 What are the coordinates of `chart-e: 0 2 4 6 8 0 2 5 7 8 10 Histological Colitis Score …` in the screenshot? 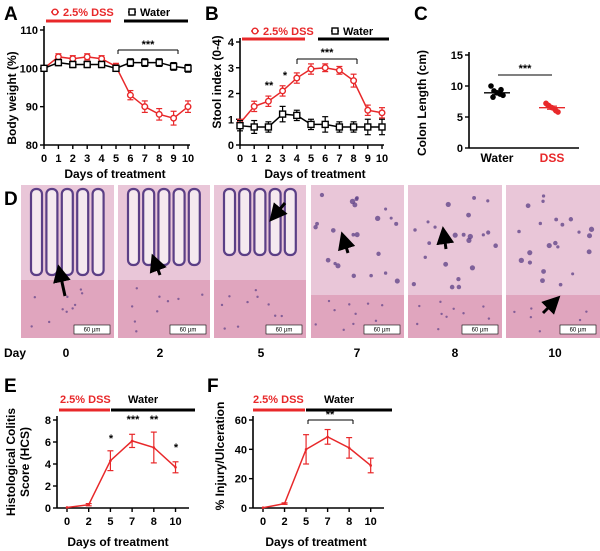 It's located at (99, 471).